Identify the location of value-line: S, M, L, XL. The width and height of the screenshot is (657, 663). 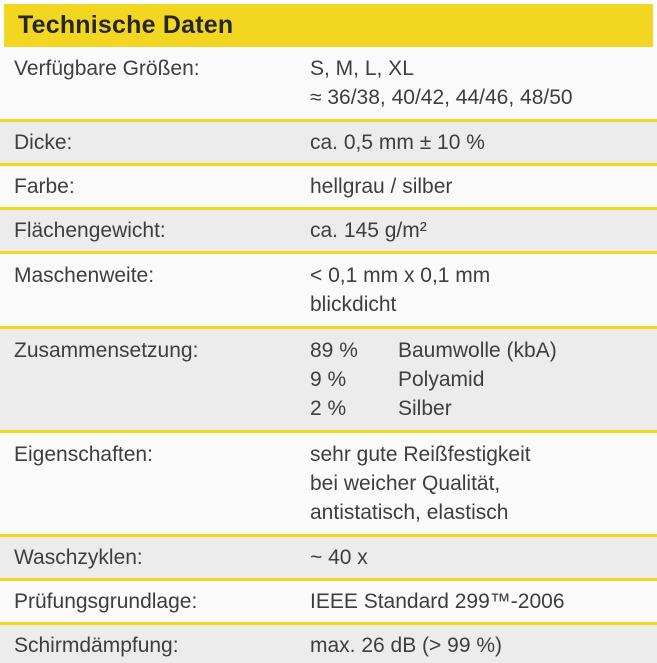
(362, 68).